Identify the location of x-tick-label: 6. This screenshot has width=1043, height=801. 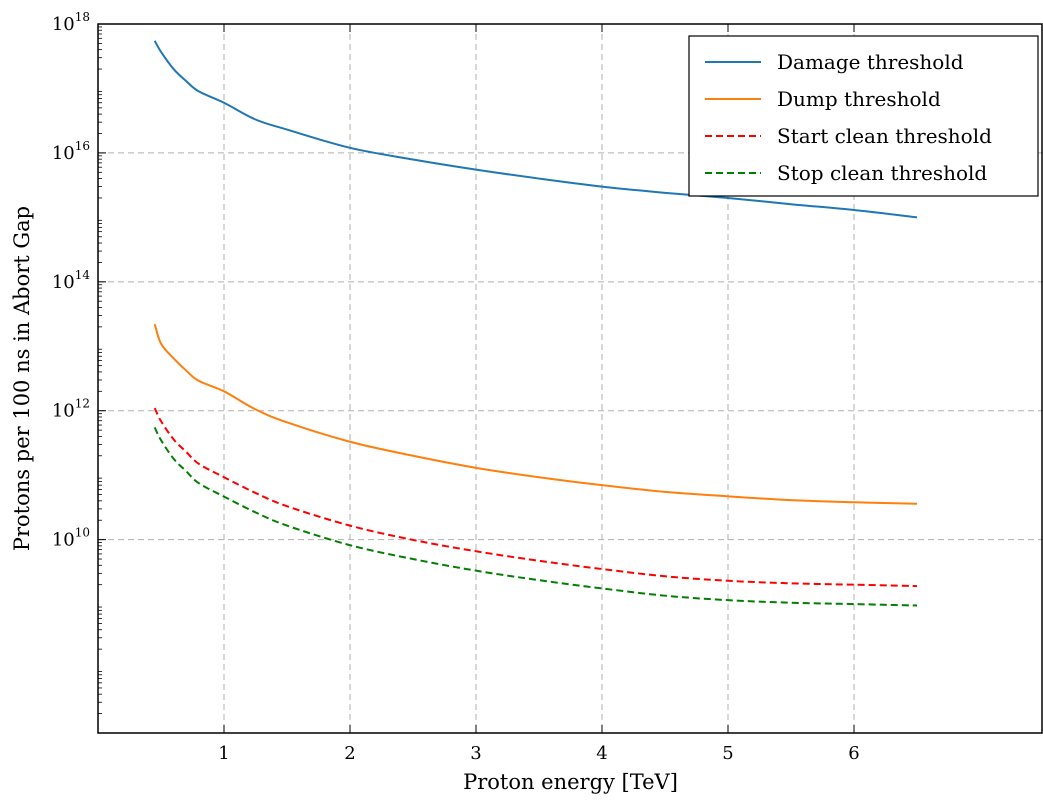
(853, 753).